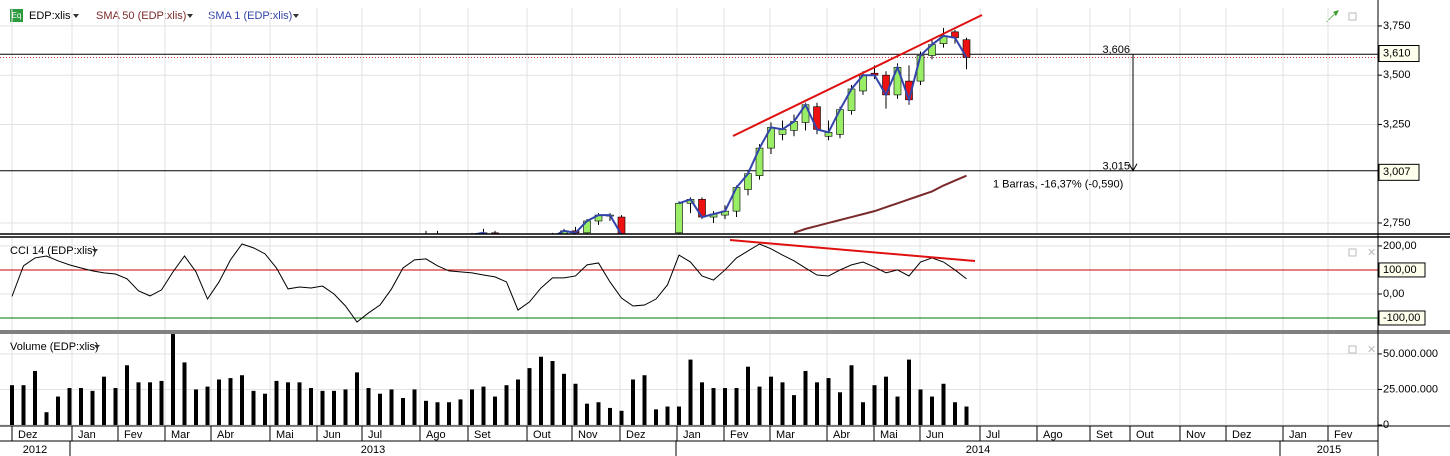  Describe the element at coordinates (250, 16) in the screenshot. I see `legend-sma1: SMA 1 (EDP:xlis)` at that location.